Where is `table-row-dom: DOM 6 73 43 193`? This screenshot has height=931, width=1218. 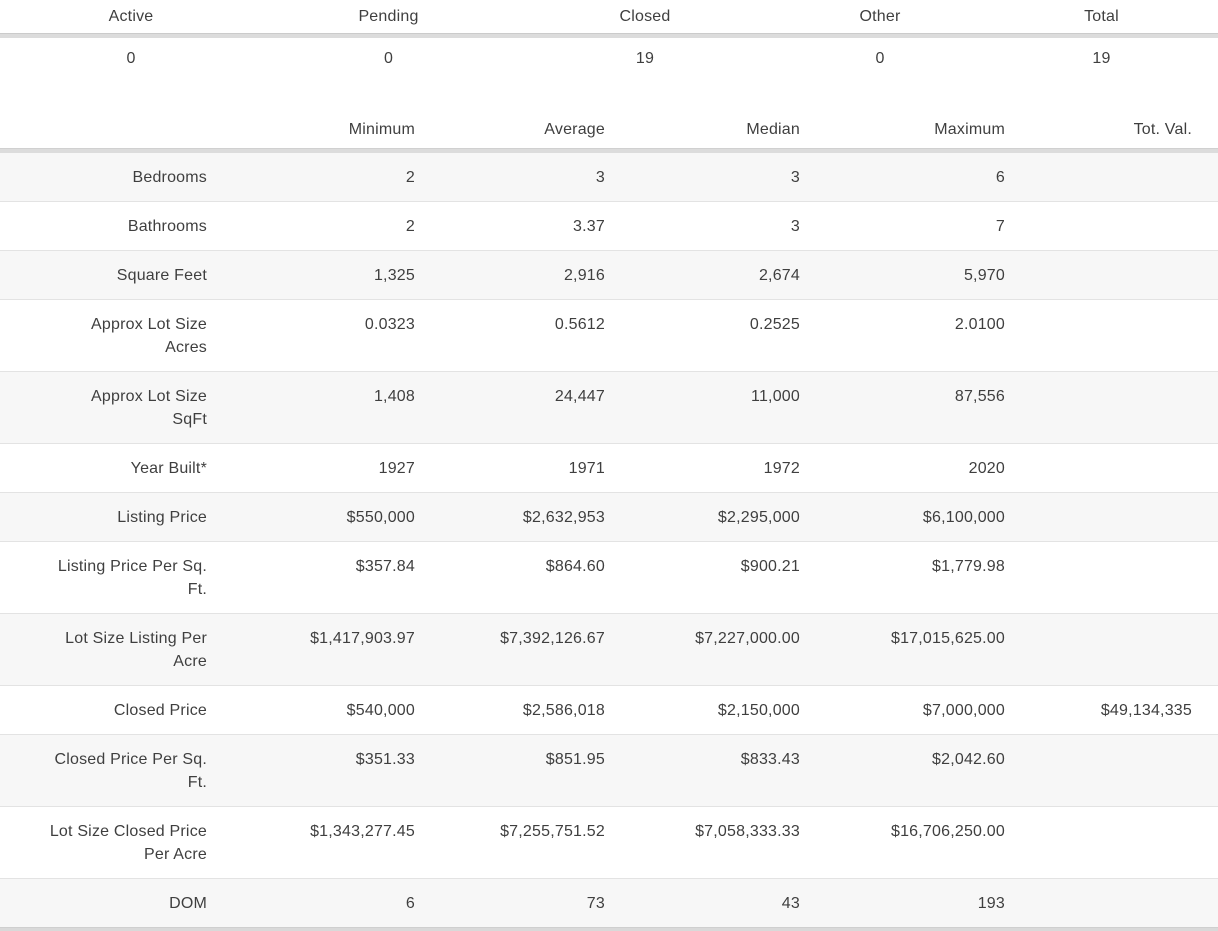
table-row-dom: DOM 6 73 43 193 is located at coordinates (609, 903).